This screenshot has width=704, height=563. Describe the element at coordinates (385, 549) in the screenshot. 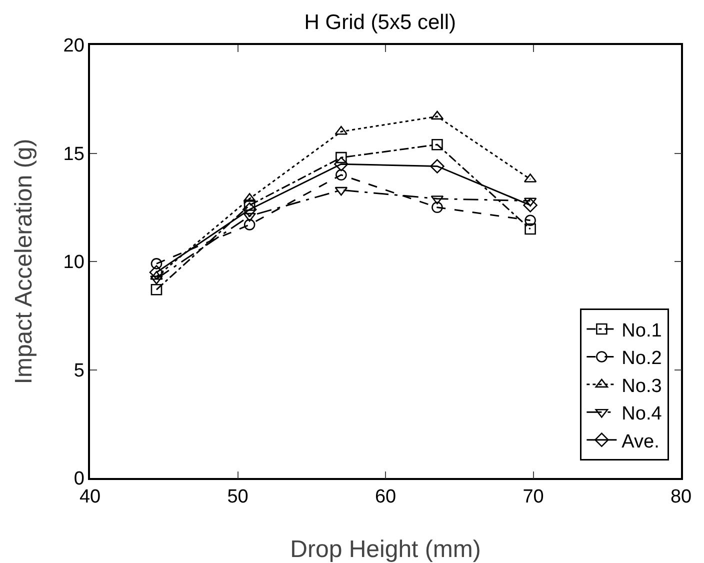

I see `x-axis-title: Drop Height (mm)` at that location.